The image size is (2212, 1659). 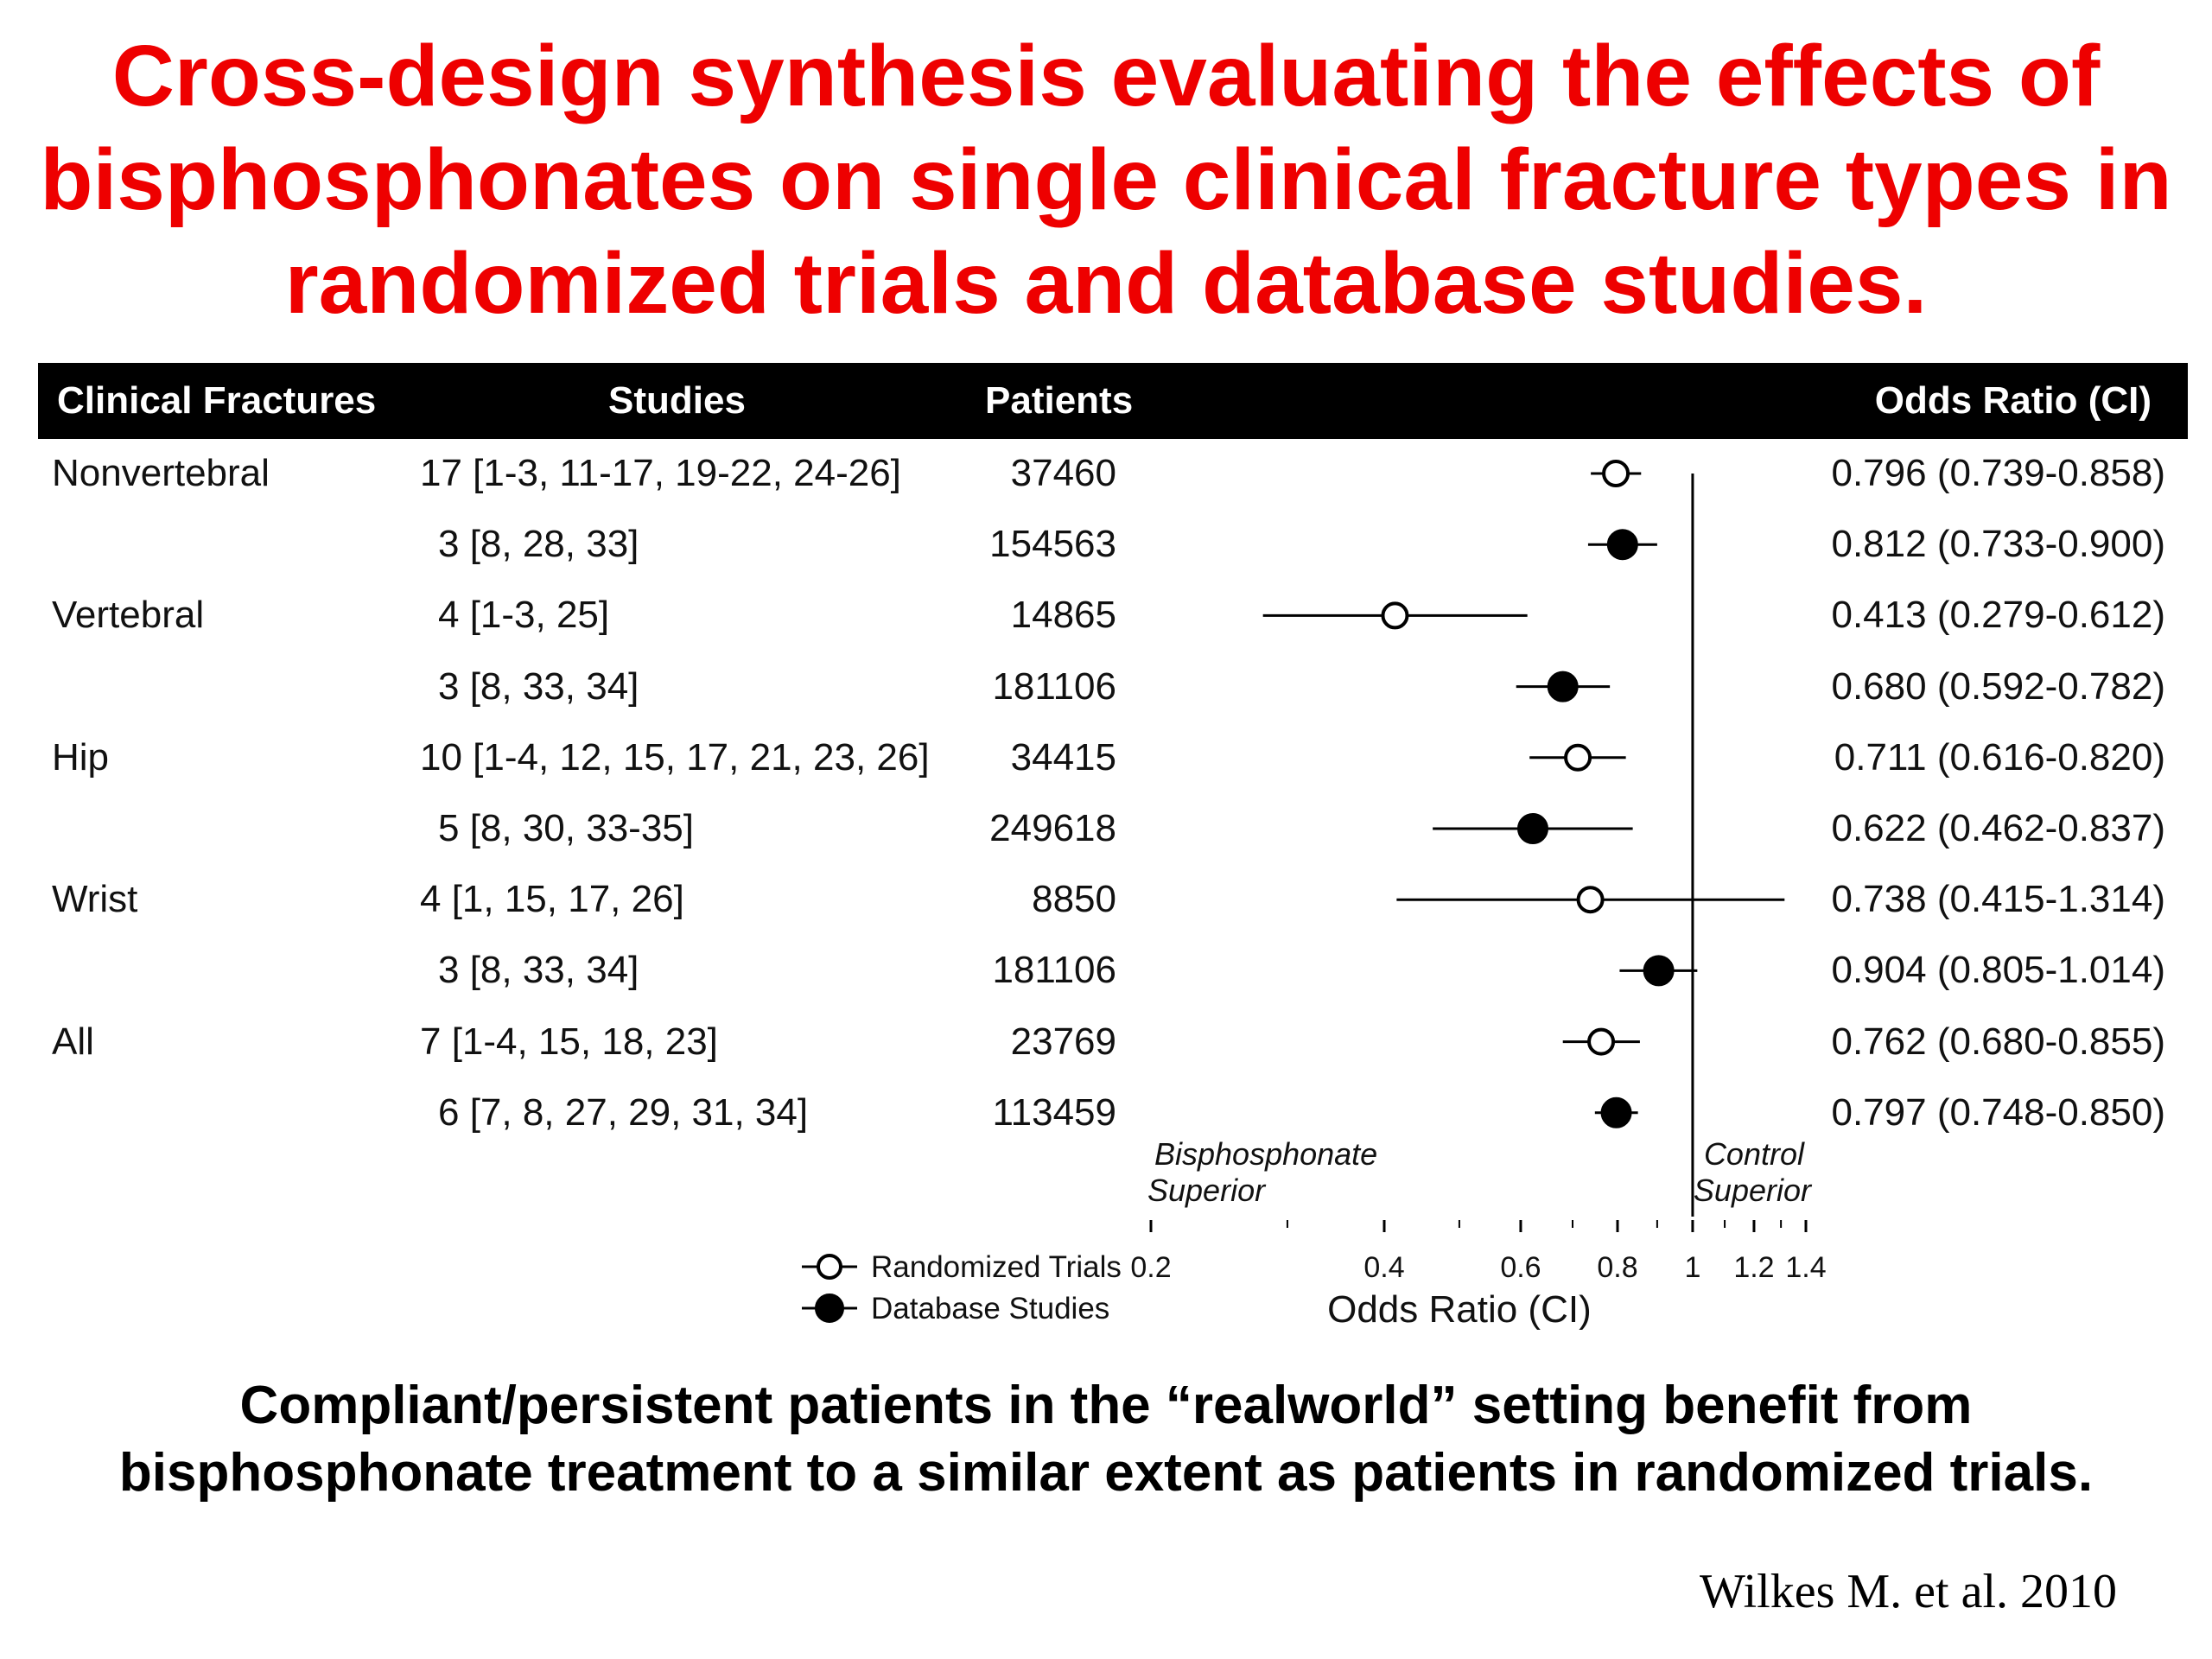 What do you see at coordinates (1383, 1267) in the screenshot?
I see `x-tick-label: 0.4` at bounding box center [1383, 1267].